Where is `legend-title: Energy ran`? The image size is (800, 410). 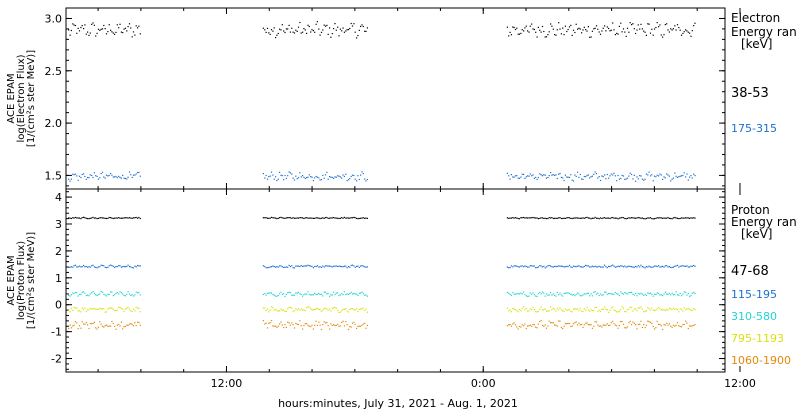 legend-title: Energy ran is located at coordinates (764, 32).